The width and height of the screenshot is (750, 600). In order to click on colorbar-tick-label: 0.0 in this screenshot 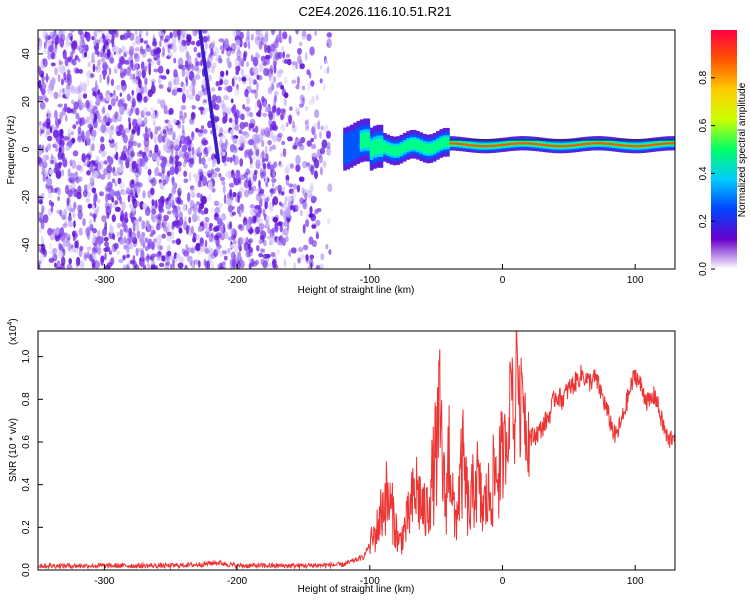, I will do `click(703, 269)`.